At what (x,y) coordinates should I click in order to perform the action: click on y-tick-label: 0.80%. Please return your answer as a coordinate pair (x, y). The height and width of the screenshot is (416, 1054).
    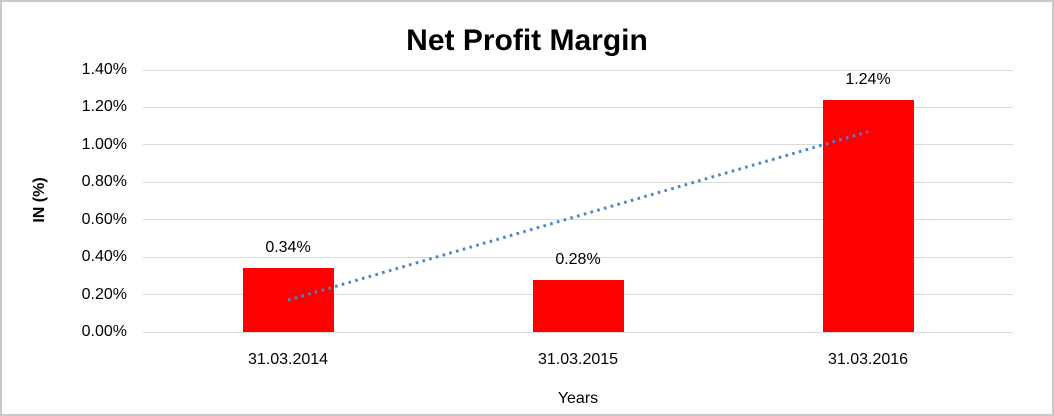
    Looking at the image, I should click on (104, 182).